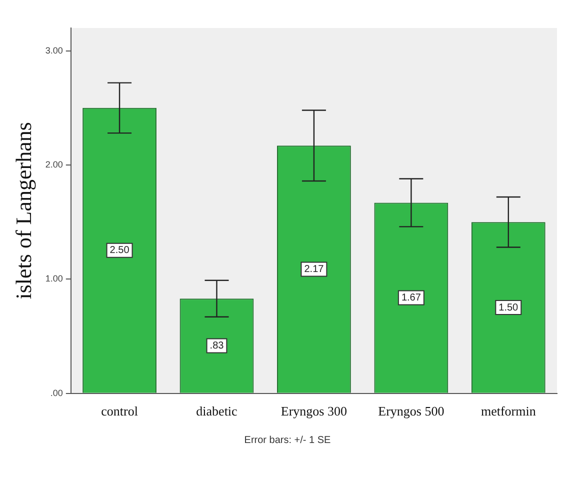 This screenshot has height=480, width=575. Describe the element at coordinates (217, 411) in the screenshot. I see `x-tick-label: diabetic` at that location.